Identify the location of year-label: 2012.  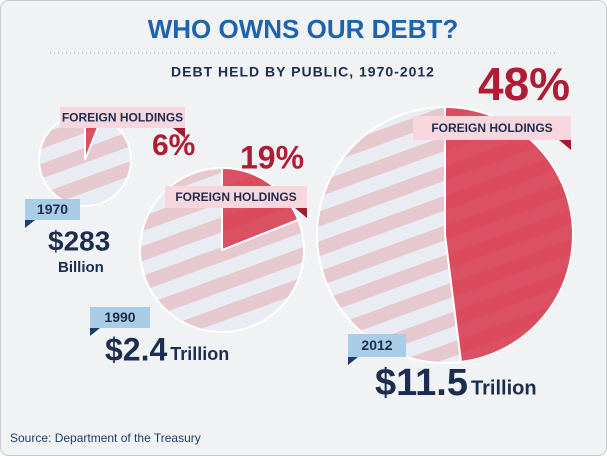
(376, 345).